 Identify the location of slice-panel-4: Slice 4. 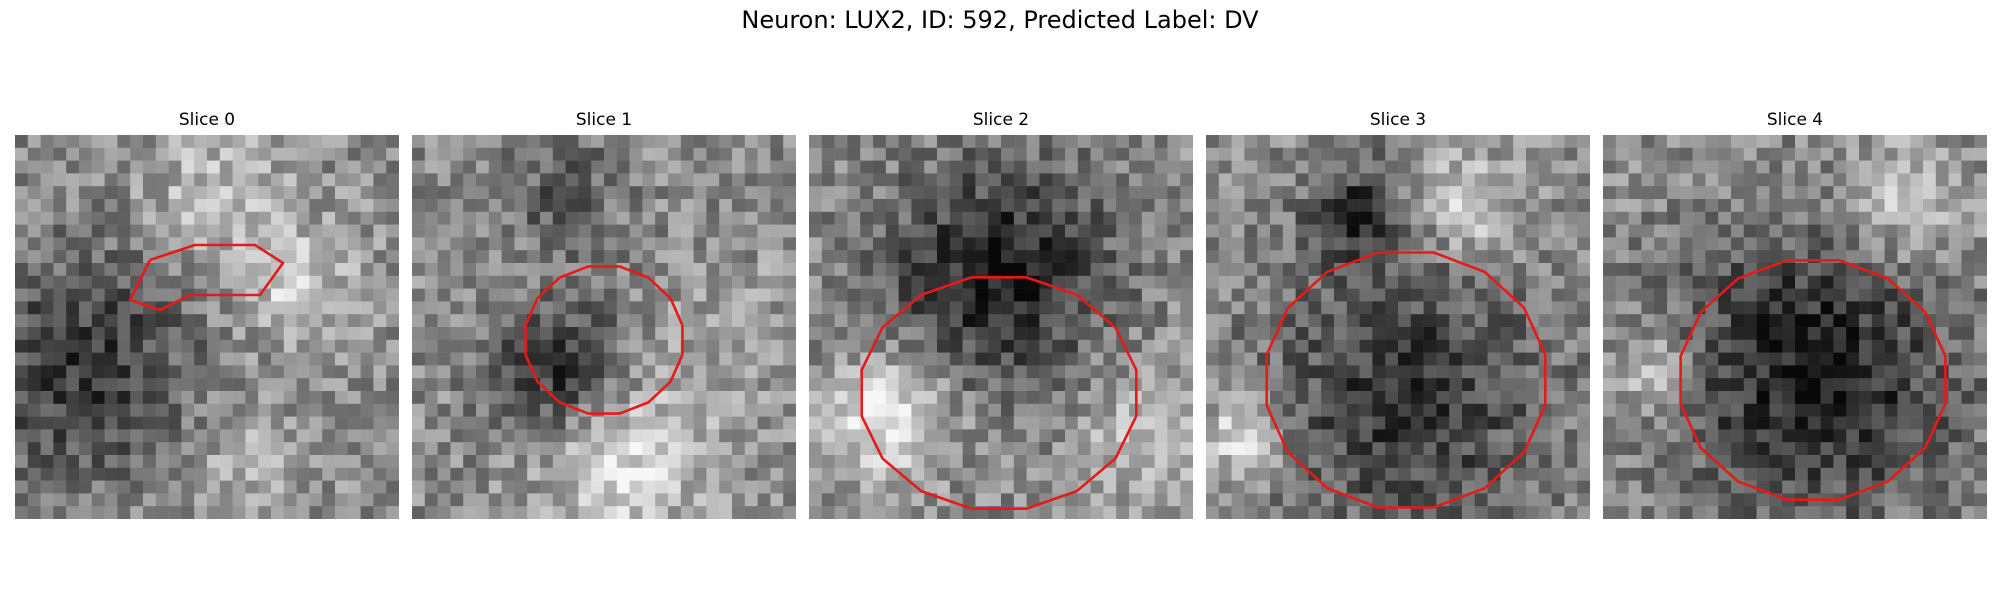
(1795, 314).